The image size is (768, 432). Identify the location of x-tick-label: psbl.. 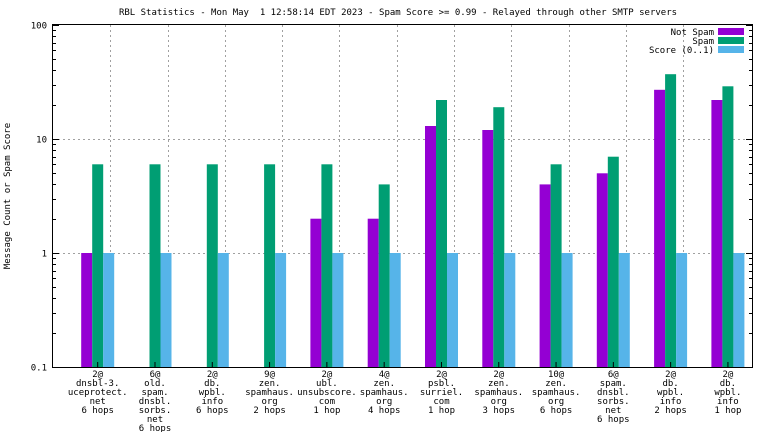
(441, 384).